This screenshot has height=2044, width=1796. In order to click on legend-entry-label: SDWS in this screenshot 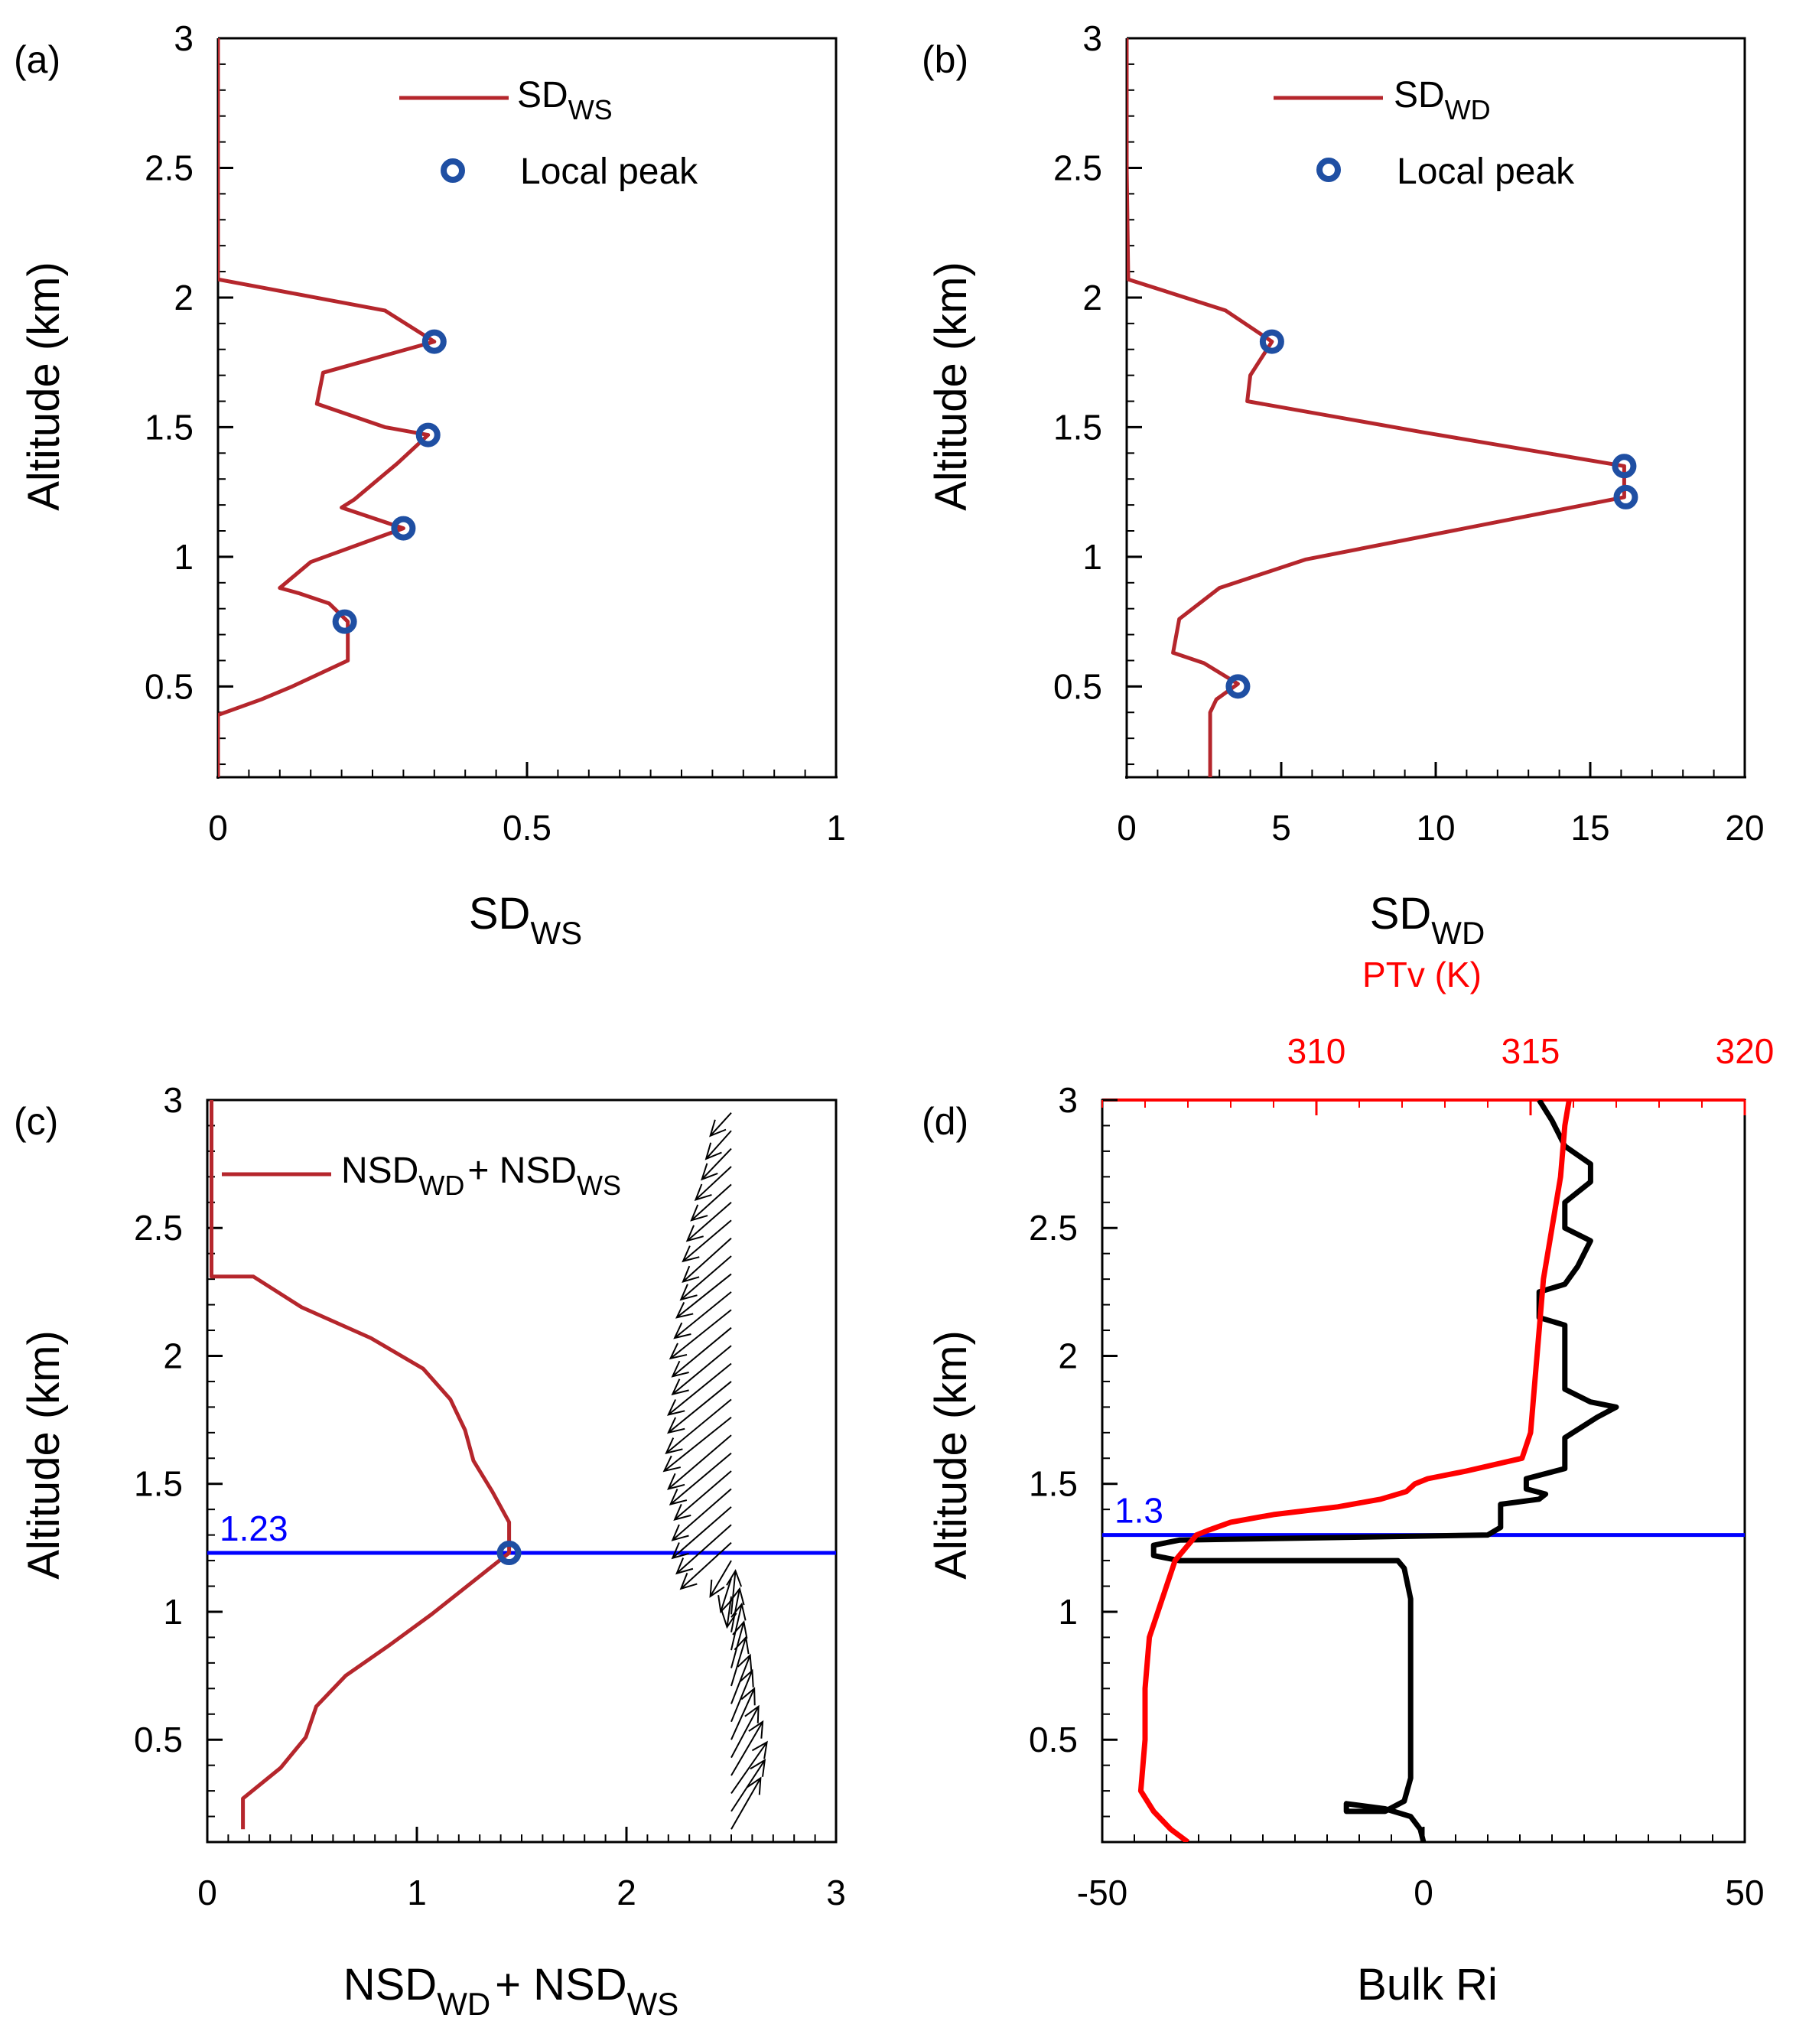, I will do `click(565, 100)`.